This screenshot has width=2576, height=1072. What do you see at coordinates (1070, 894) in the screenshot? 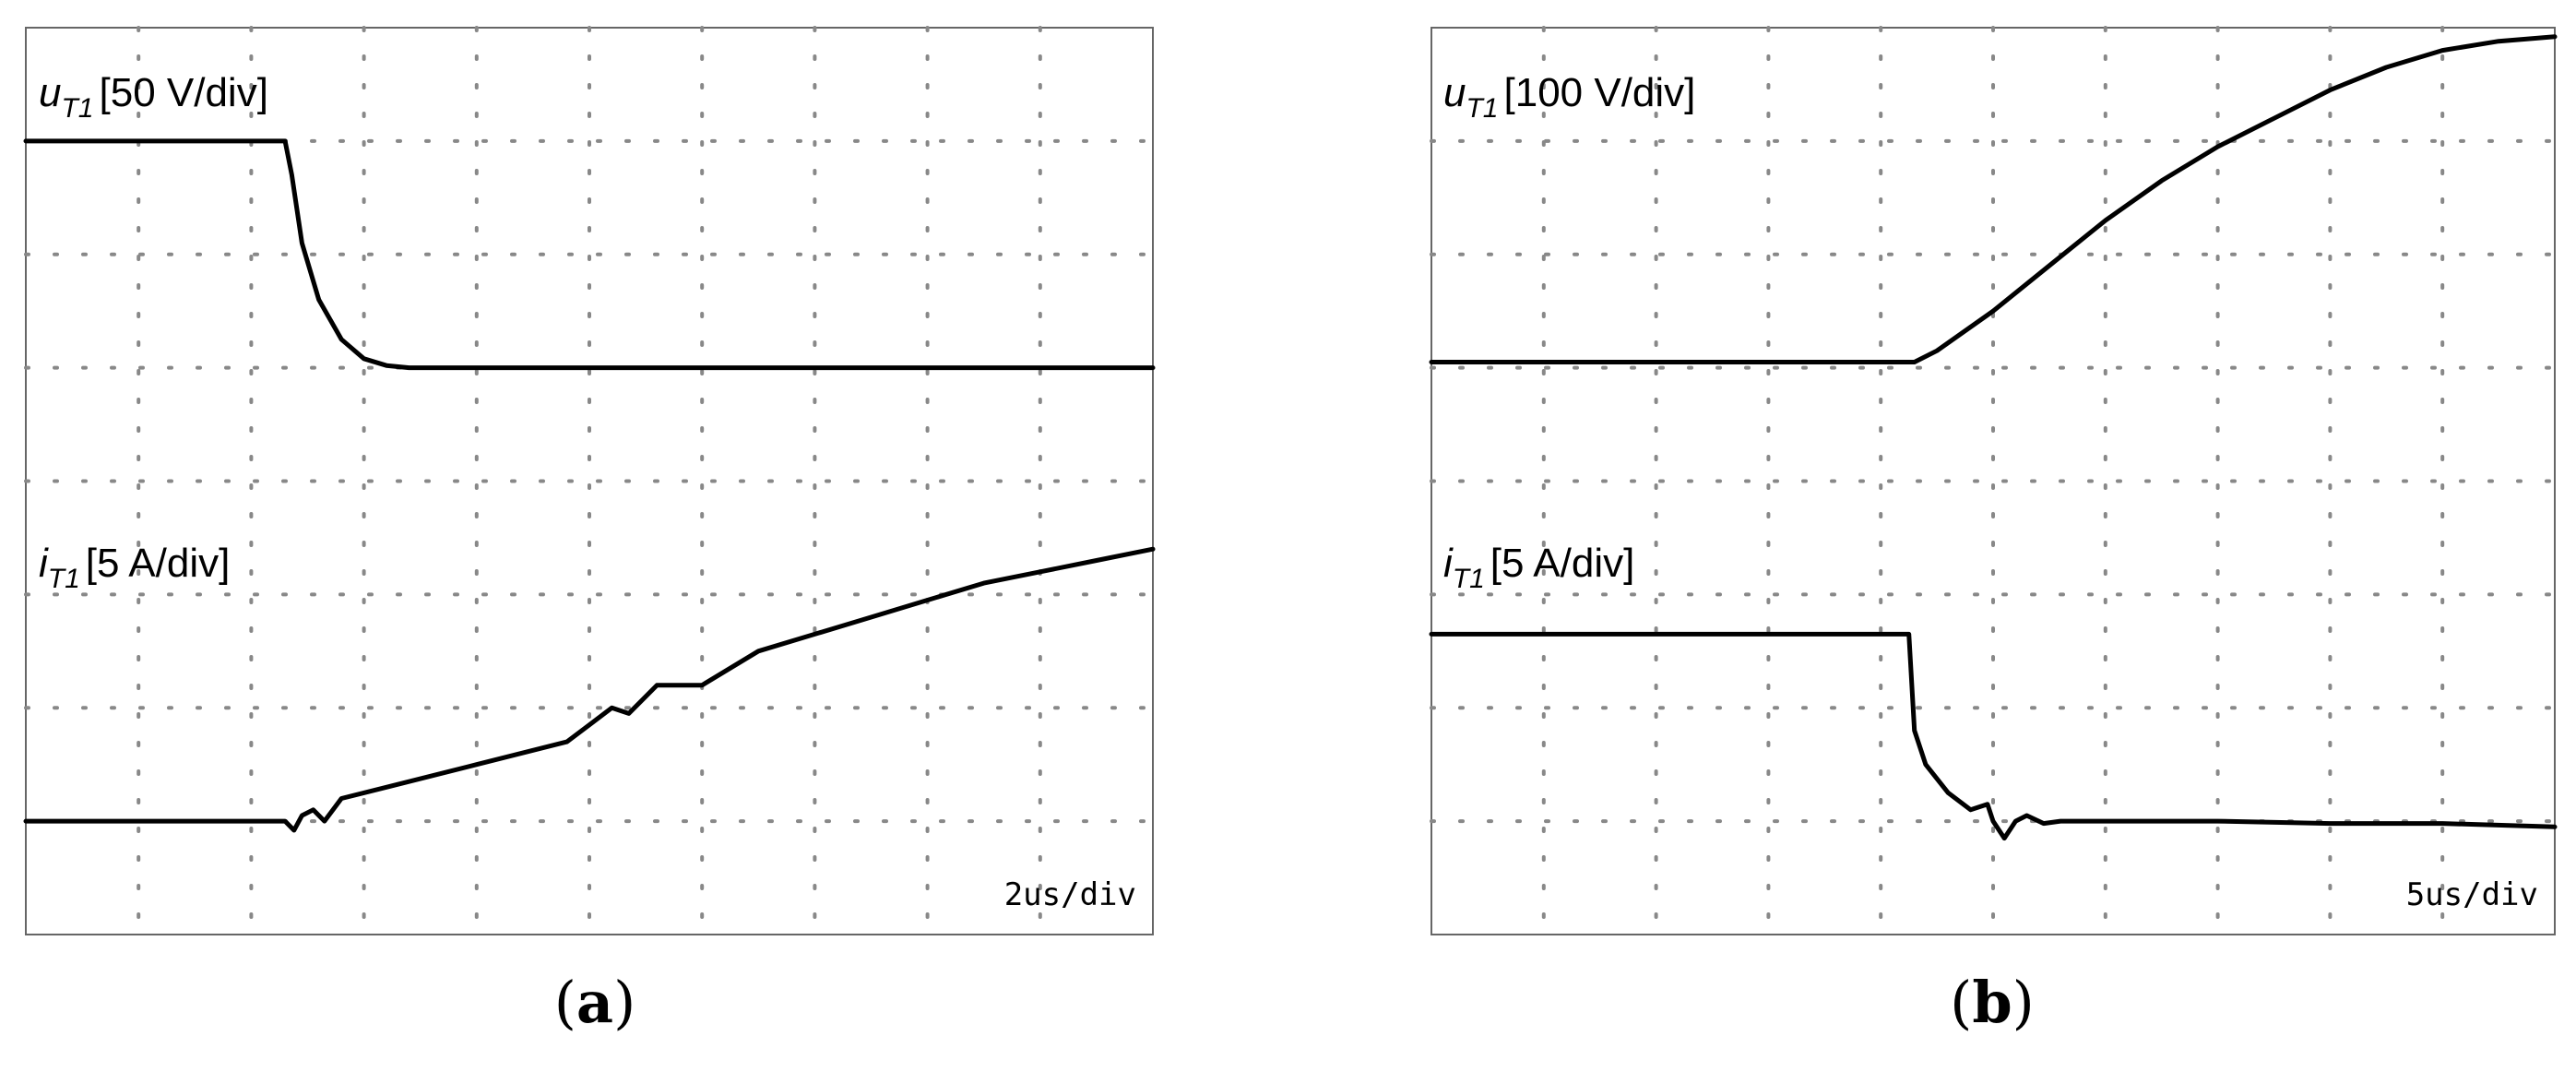
I see `timebase-label: 2us/div` at bounding box center [1070, 894].